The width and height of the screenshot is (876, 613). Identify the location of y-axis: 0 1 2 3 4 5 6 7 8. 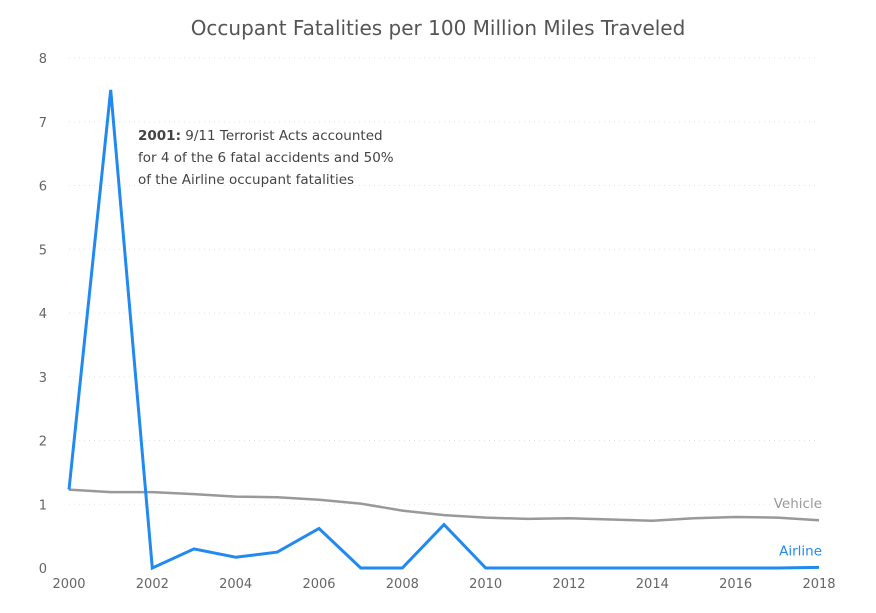
(43, 314).